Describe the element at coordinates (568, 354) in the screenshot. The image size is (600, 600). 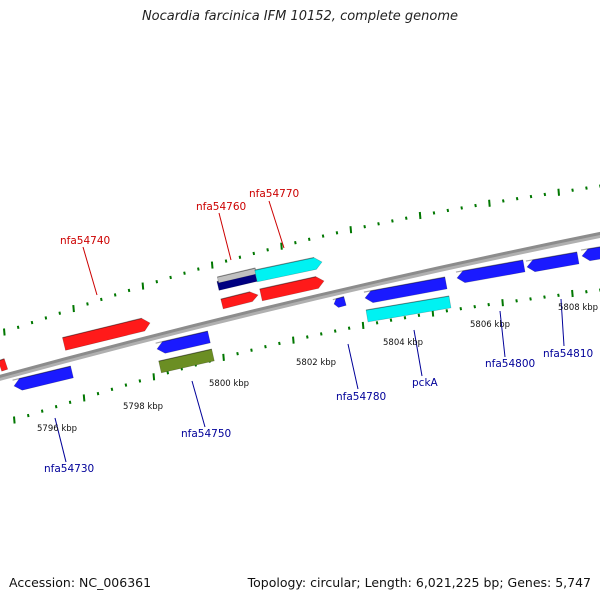
I see `gene-label-nfa54810: nfa54810` at that location.